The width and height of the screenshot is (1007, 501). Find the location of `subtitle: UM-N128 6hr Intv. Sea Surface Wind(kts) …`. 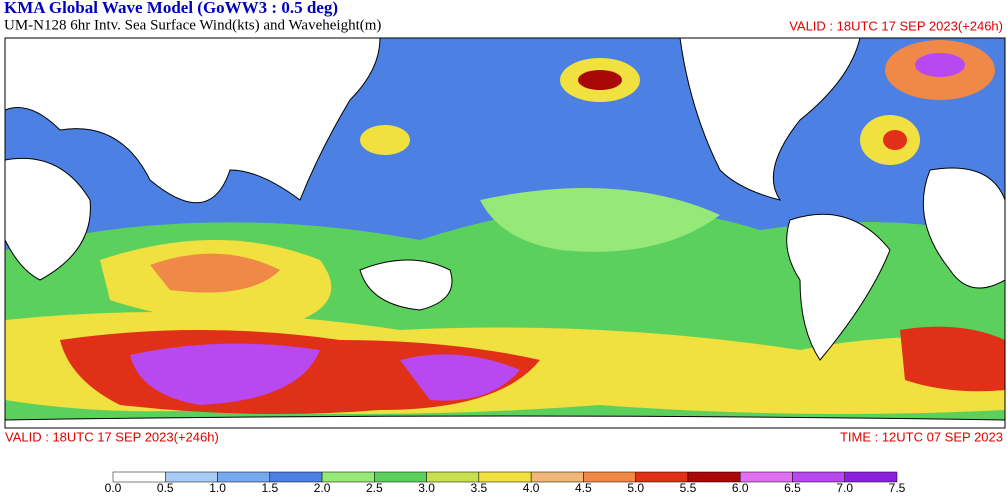

subtitle: UM-N128 6hr Intv. Sea Surface Wind(kts) … is located at coordinates (192, 25).